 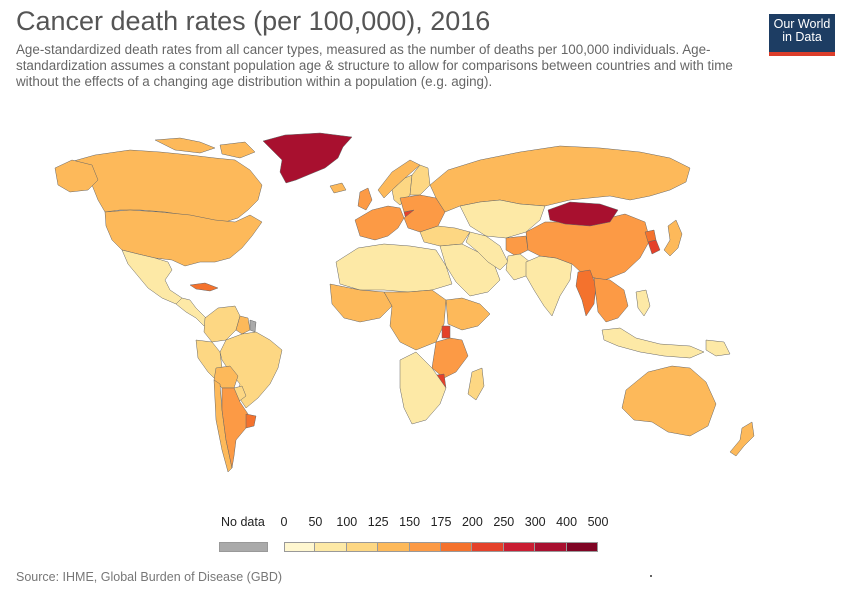 What do you see at coordinates (517, 246) in the screenshot?
I see `region-afghanistan` at bounding box center [517, 246].